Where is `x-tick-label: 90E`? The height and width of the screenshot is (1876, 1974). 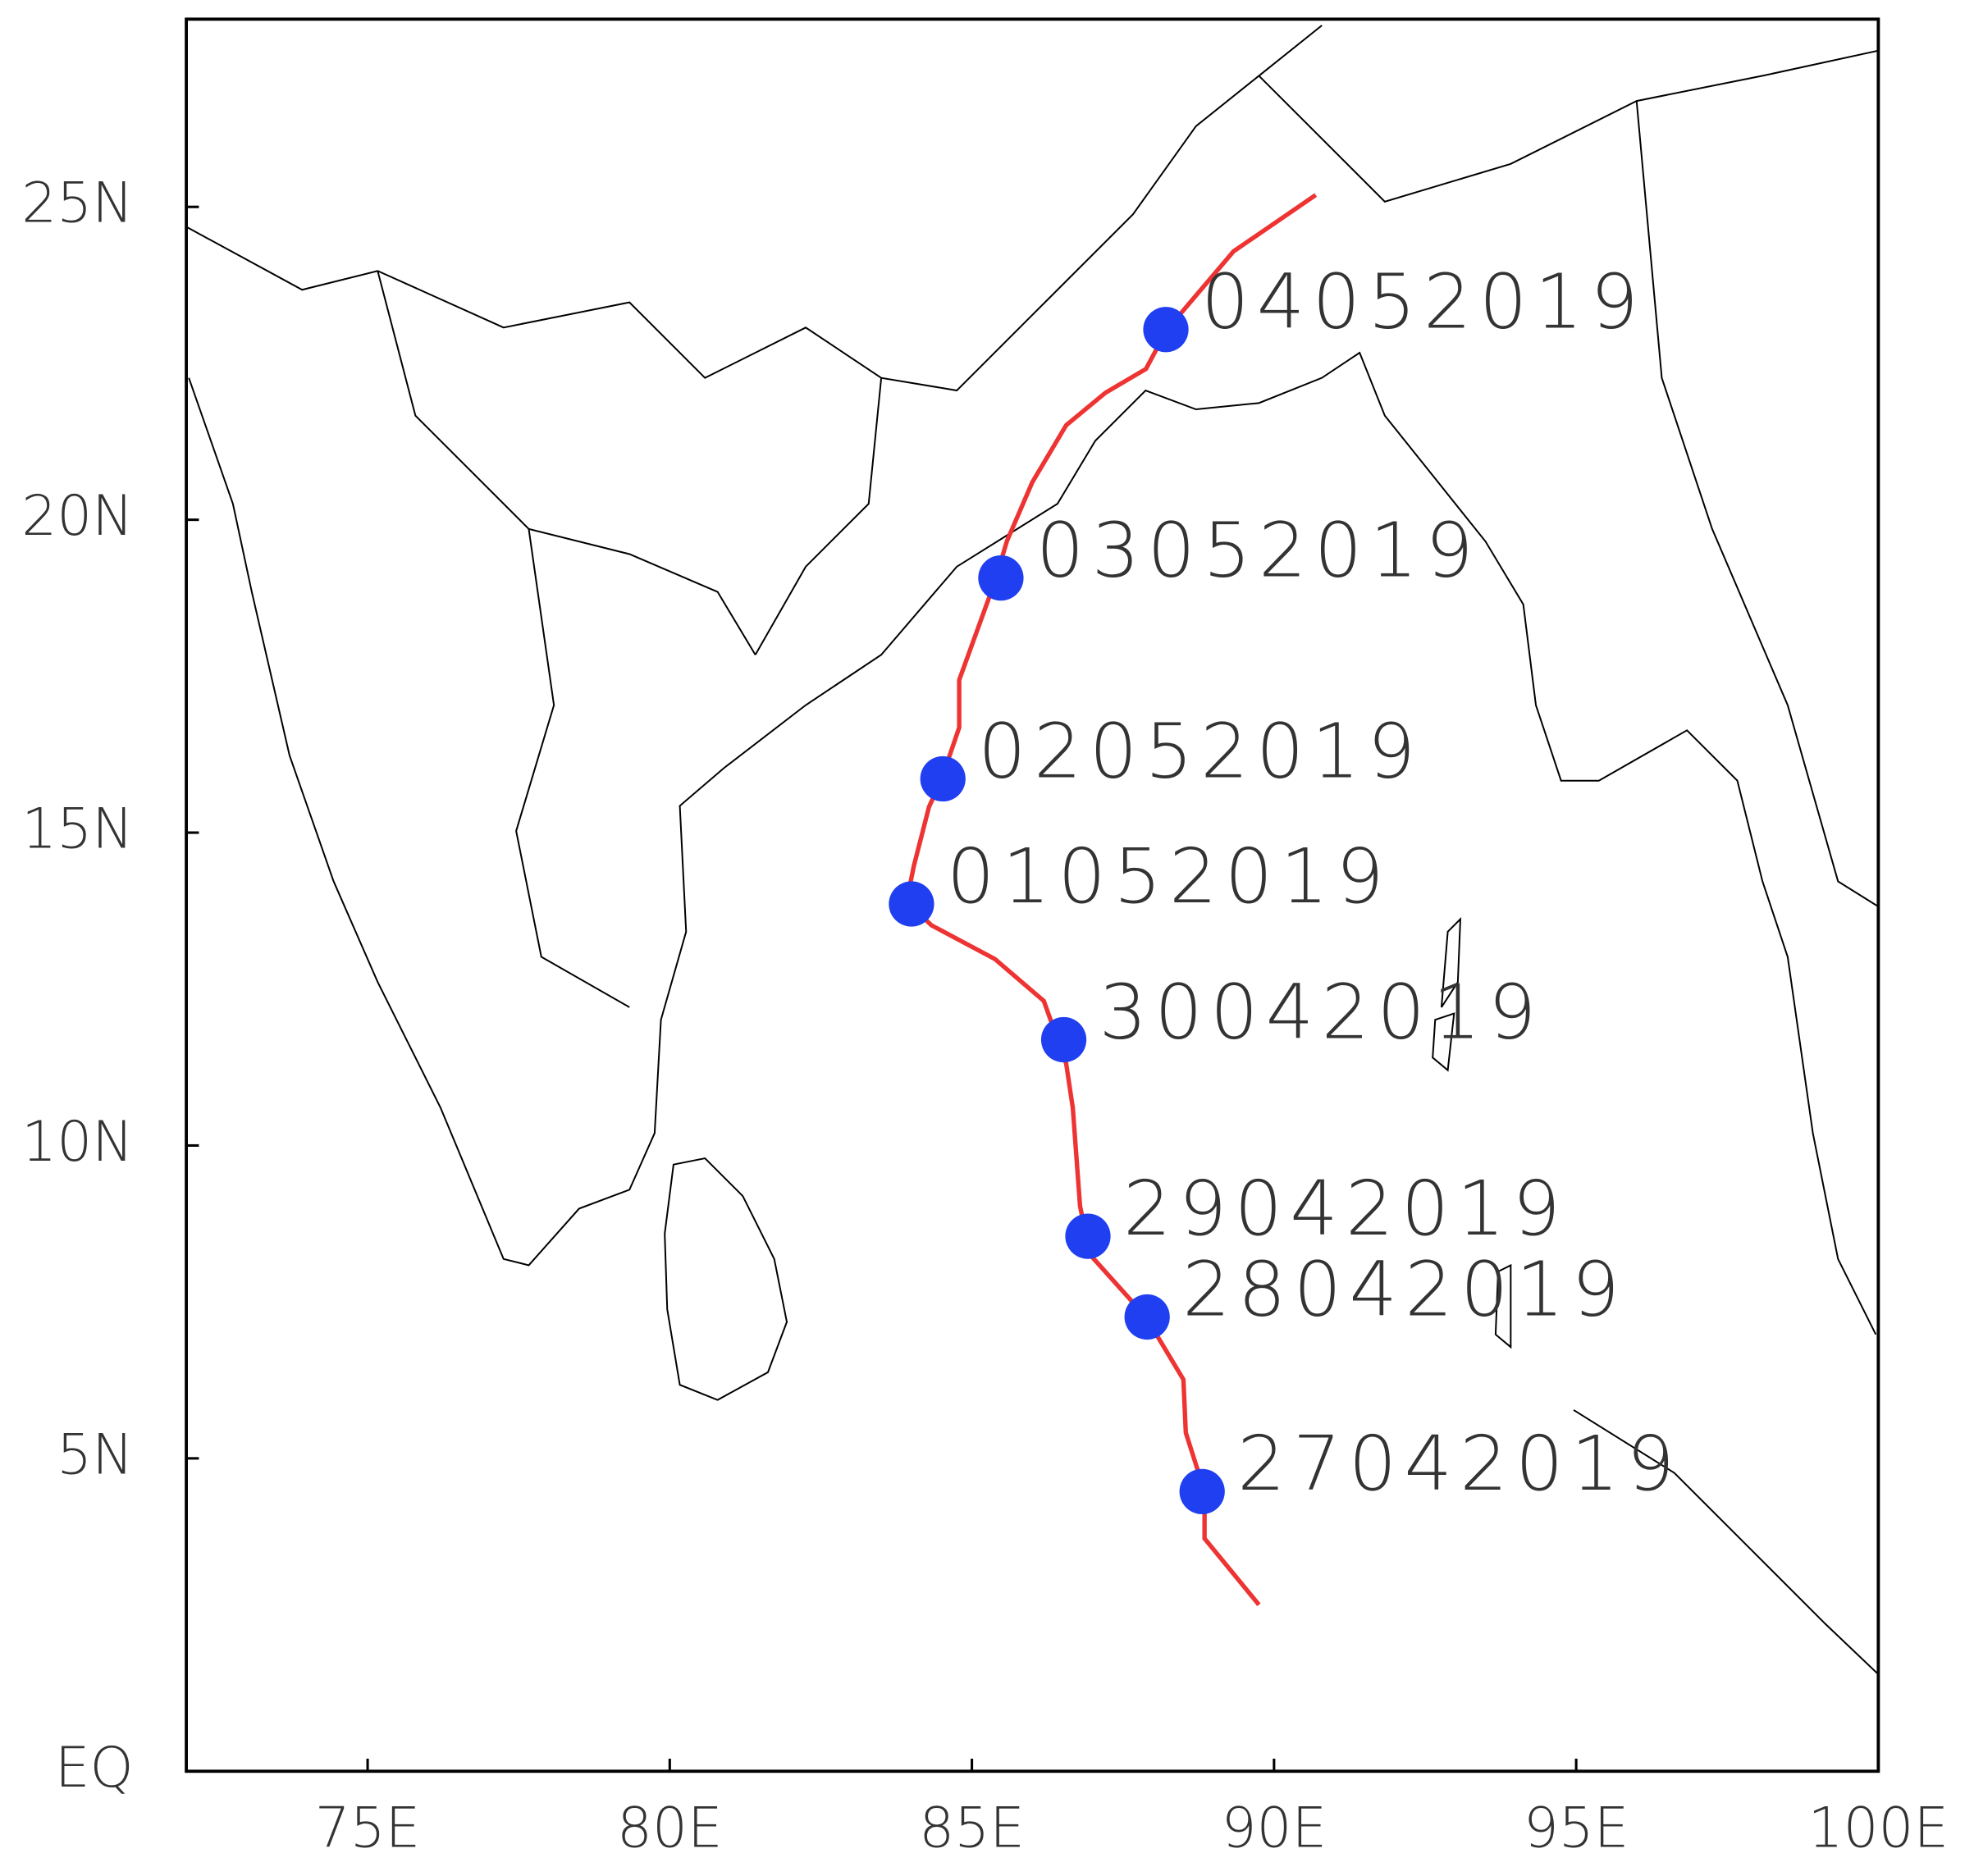 x-tick-label: 90E is located at coordinates (1274, 1827).